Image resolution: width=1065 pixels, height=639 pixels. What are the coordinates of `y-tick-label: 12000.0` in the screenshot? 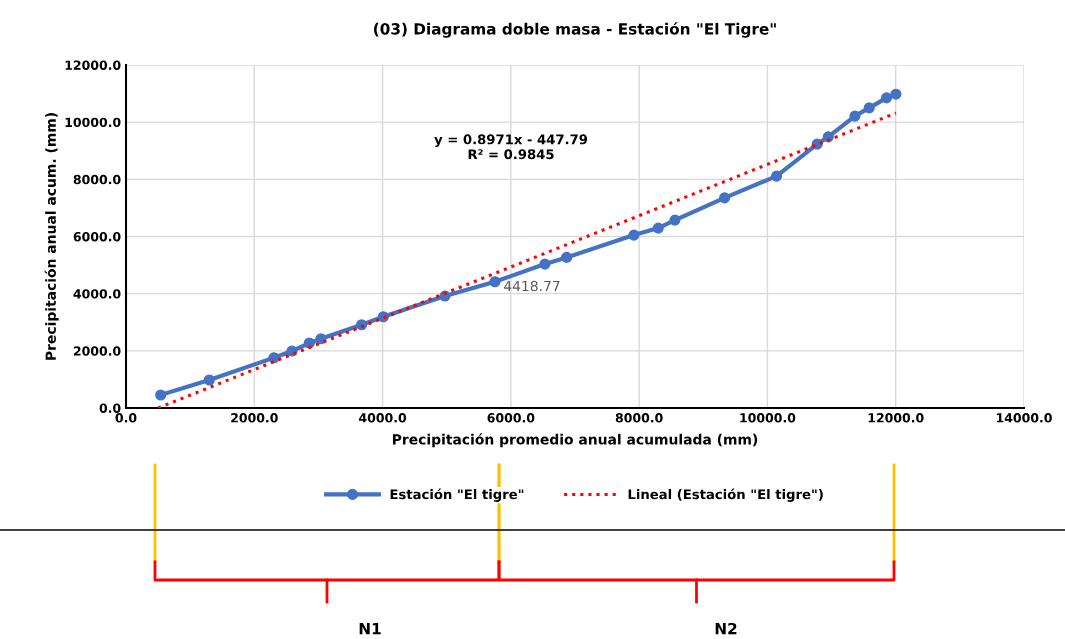 It's located at (93, 65).